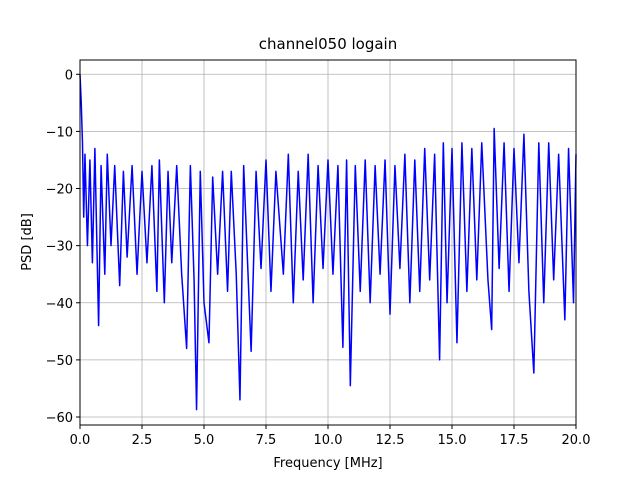 The height and width of the screenshot is (480, 640). I want to click on chart-title: channel050 logain, so click(328, 44).